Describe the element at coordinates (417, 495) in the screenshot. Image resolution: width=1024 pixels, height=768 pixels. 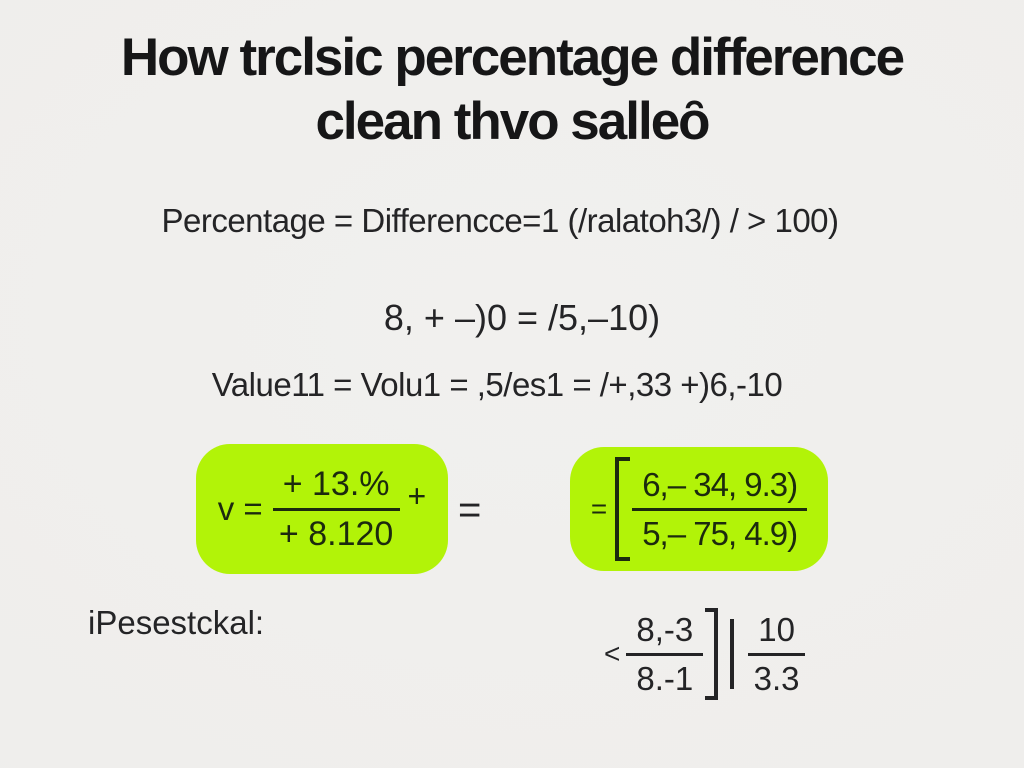
I see `left-box-plus-suffix: +` at that location.